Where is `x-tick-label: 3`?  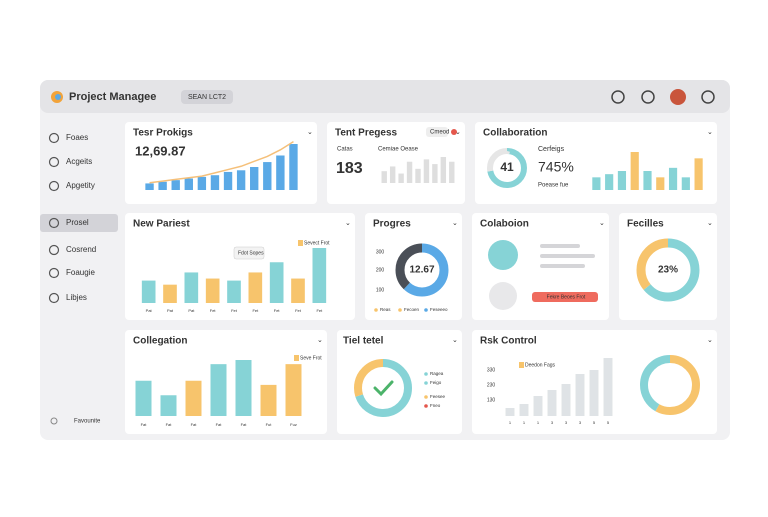 x-tick-label: 3 is located at coordinates (566, 422).